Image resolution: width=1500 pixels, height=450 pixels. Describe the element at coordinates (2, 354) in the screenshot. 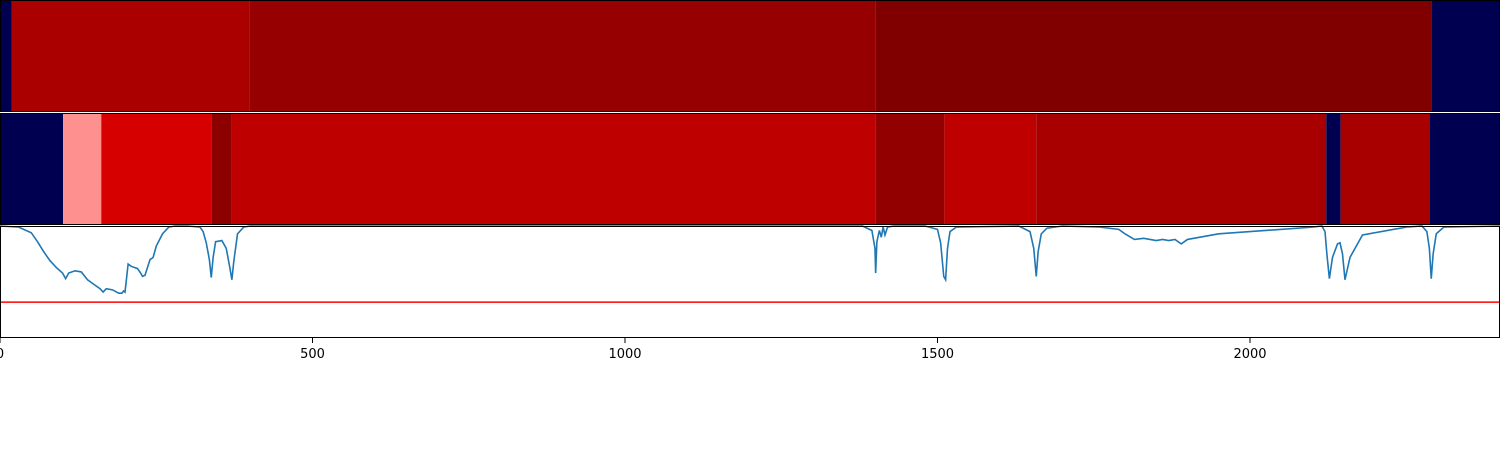

I see `x-tick-label-0: 0` at that location.